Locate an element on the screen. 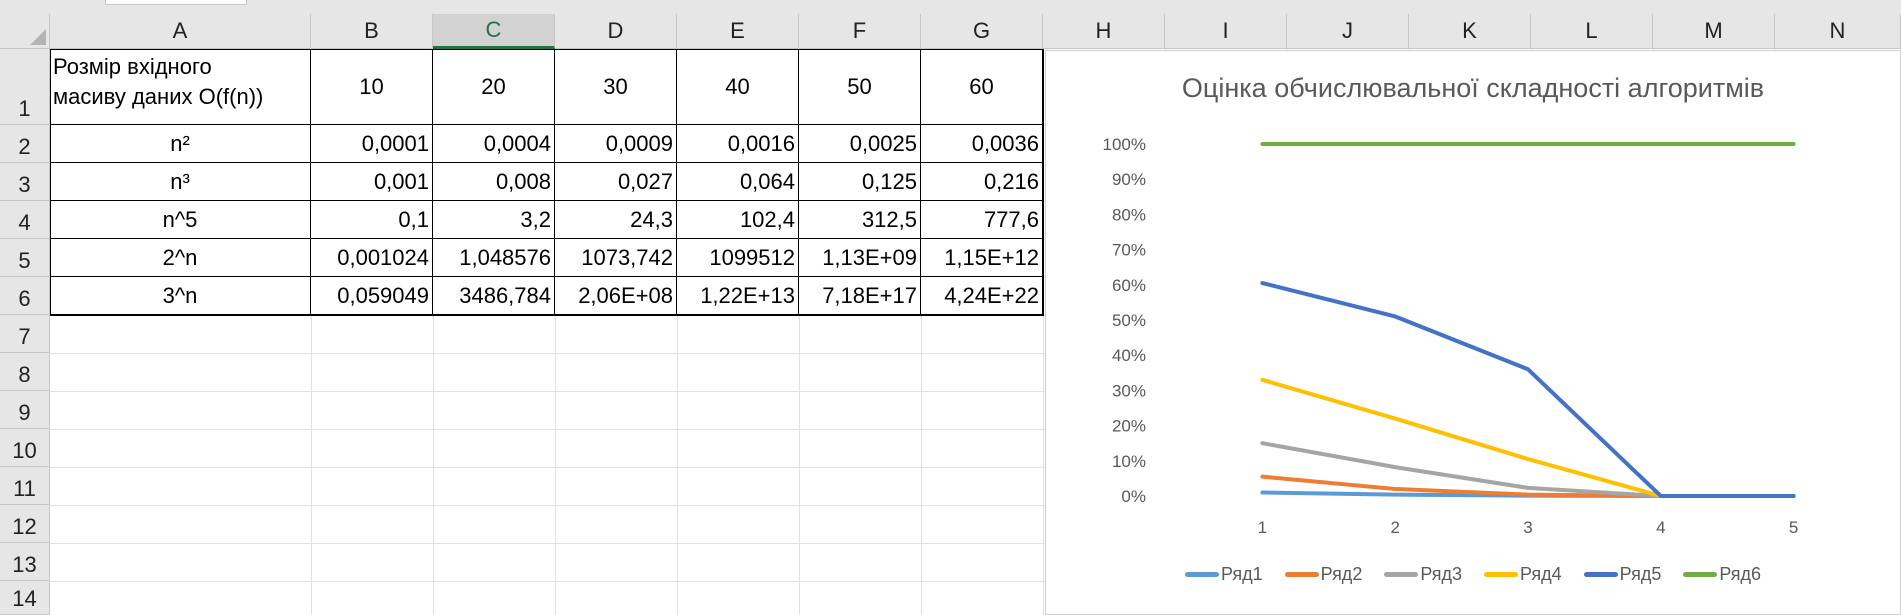 This screenshot has height=615, width=1901. row-header-8: 8 is located at coordinates (25, 372).